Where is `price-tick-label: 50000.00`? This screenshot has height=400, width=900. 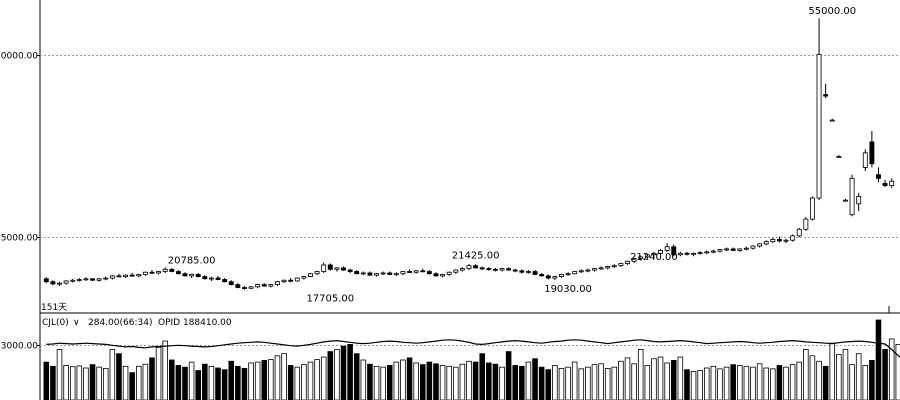 price-tick-label: 50000.00 is located at coordinates (19, 57).